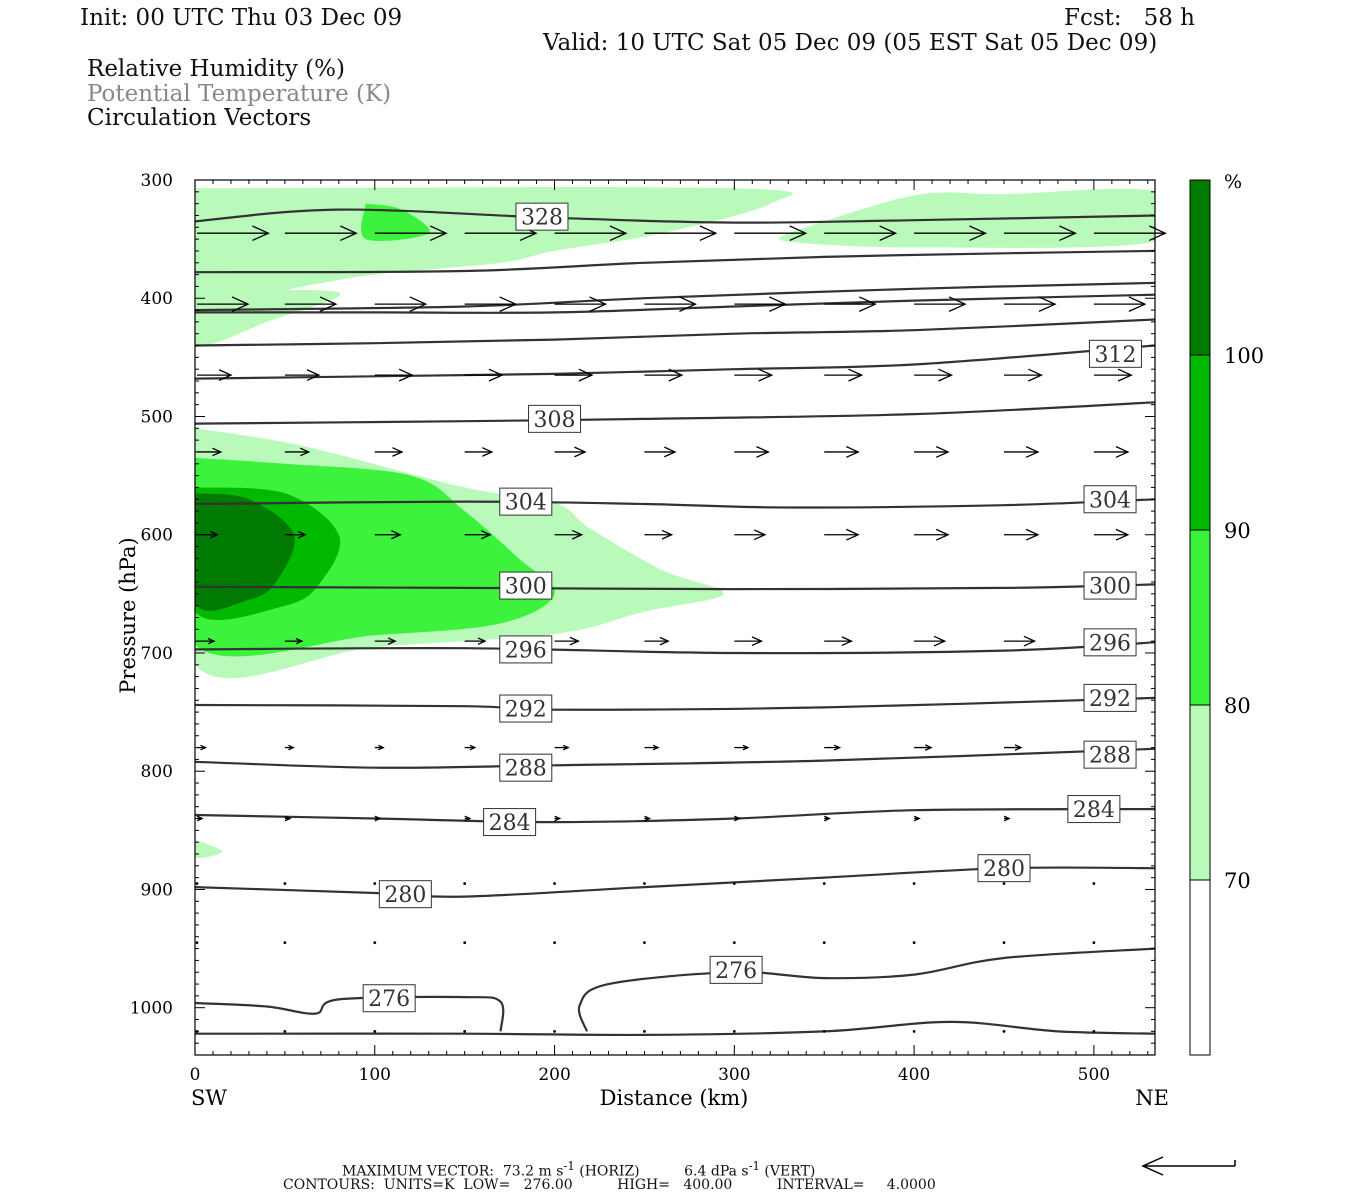 The height and width of the screenshot is (1200, 1350). Describe the element at coordinates (151, 1009) in the screenshot. I see `y-tick-label: 1000` at that location.